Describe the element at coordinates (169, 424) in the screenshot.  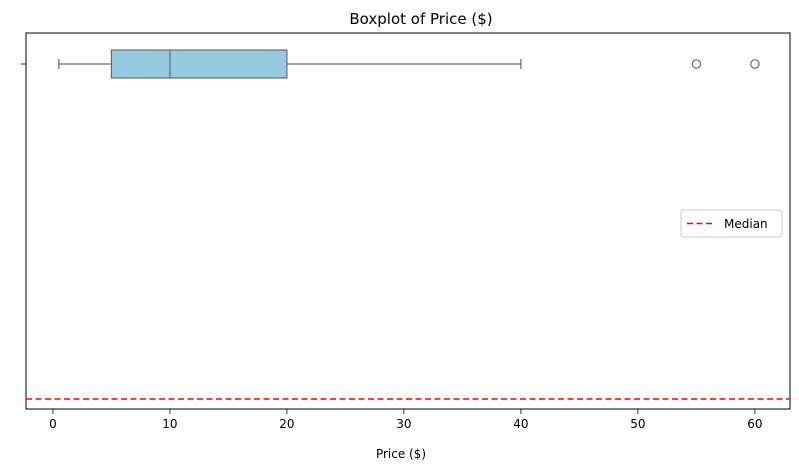
I see `x-tick-label: 10` at that location.